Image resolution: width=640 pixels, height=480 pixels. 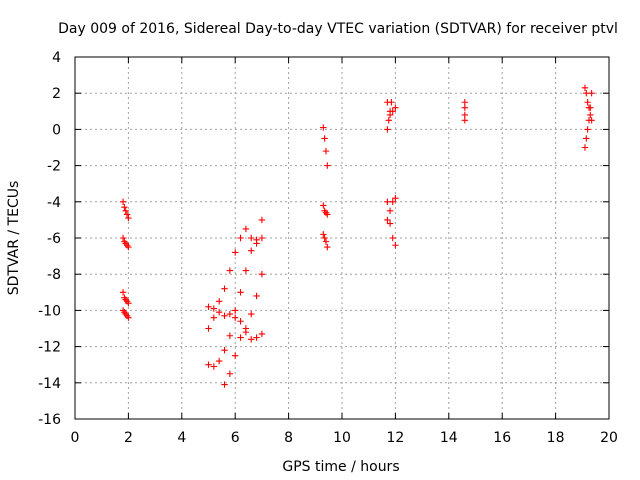 I want to click on x-tick-label: 6, so click(x=235, y=438).